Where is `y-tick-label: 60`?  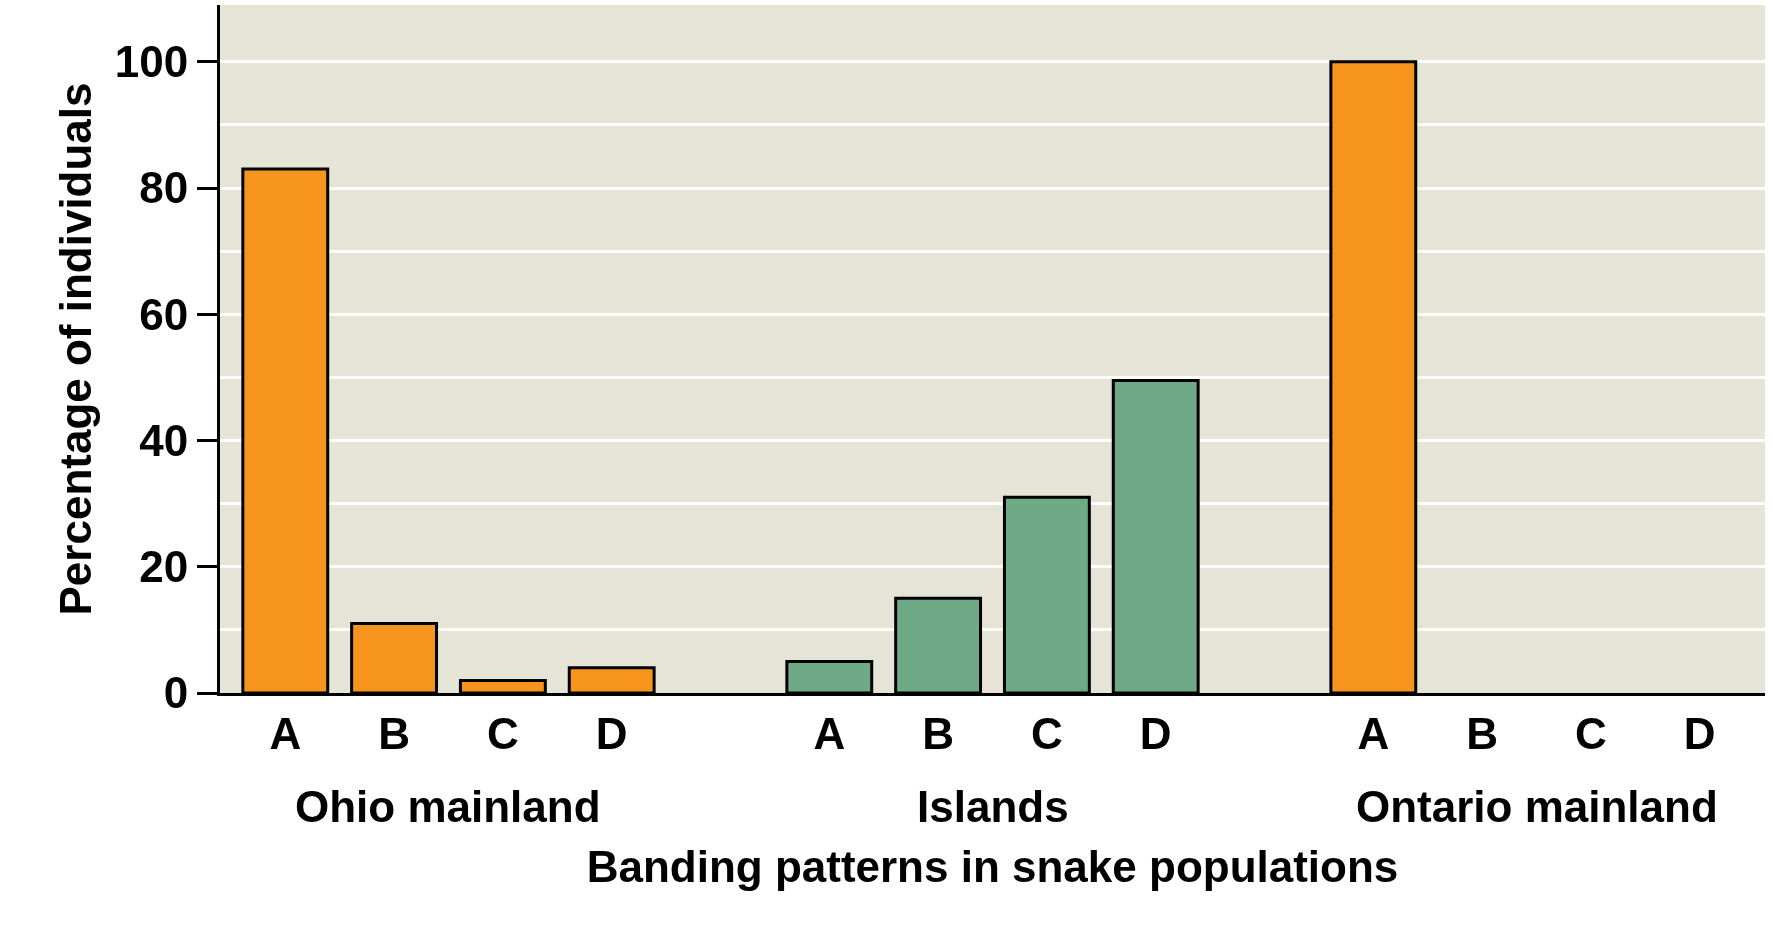
y-tick-label: 60 is located at coordinates (164, 314).